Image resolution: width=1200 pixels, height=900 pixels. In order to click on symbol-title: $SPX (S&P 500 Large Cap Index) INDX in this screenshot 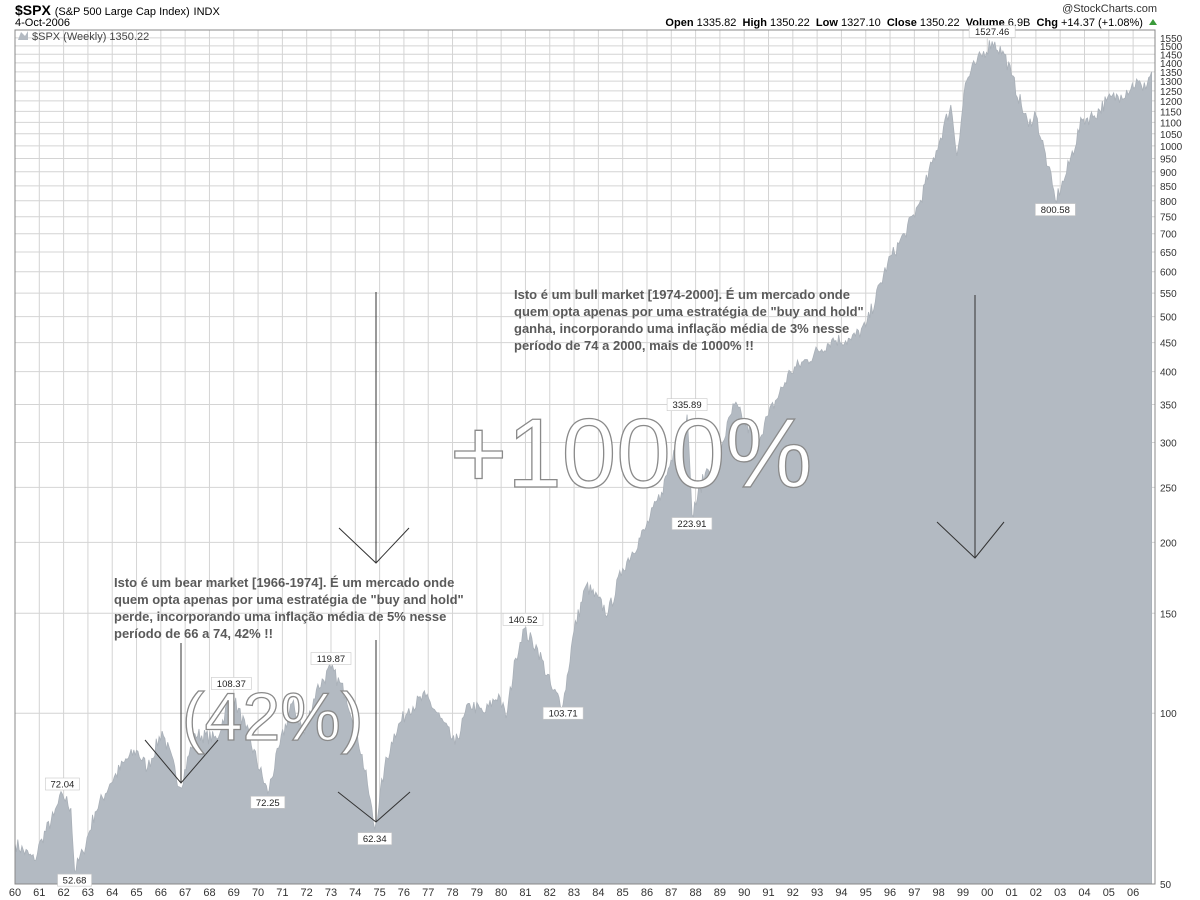, I will do `click(117, 10)`.